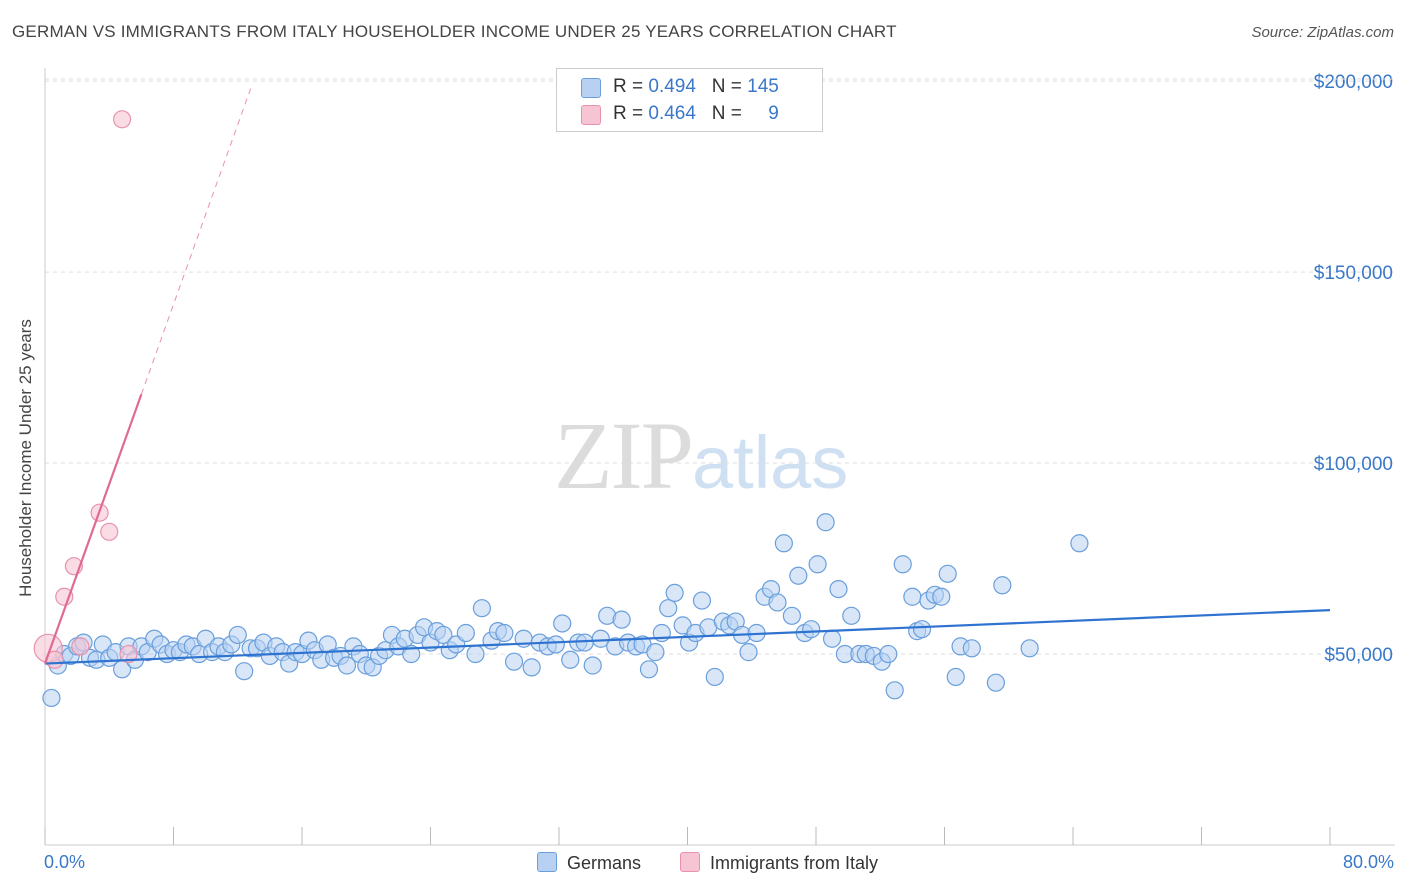 Image resolution: width=1406 pixels, height=892 pixels. I want to click on series-legend-germans: Germans, so click(589, 863).